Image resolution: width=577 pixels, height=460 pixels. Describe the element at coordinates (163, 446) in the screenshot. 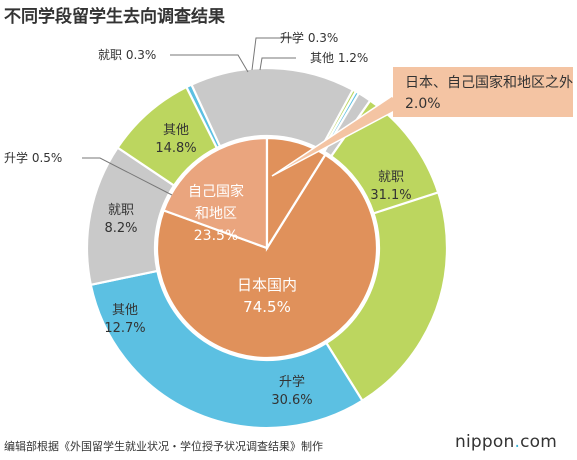

I see `source-note: 编辑部根据《外国留学生就业状况・学位授予状况调查结果》制作` at that location.